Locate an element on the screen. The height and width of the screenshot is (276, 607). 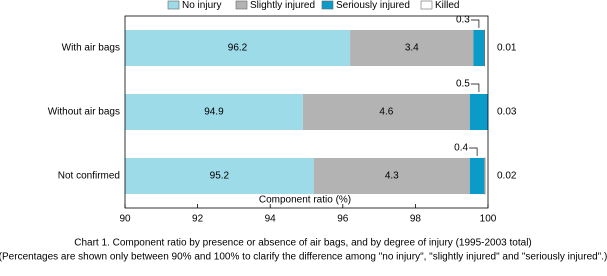
data-label: 3.4 is located at coordinates (412, 48).